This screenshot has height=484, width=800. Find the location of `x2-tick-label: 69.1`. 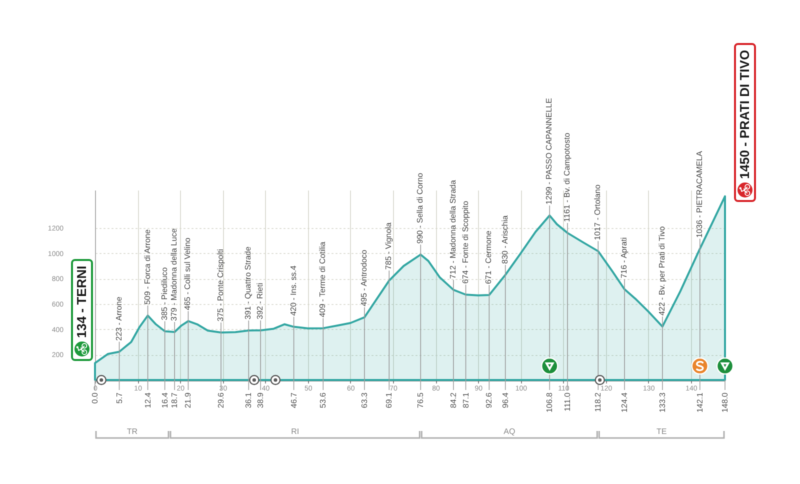

x2-tick-label: 69.1 is located at coordinates (389, 400).